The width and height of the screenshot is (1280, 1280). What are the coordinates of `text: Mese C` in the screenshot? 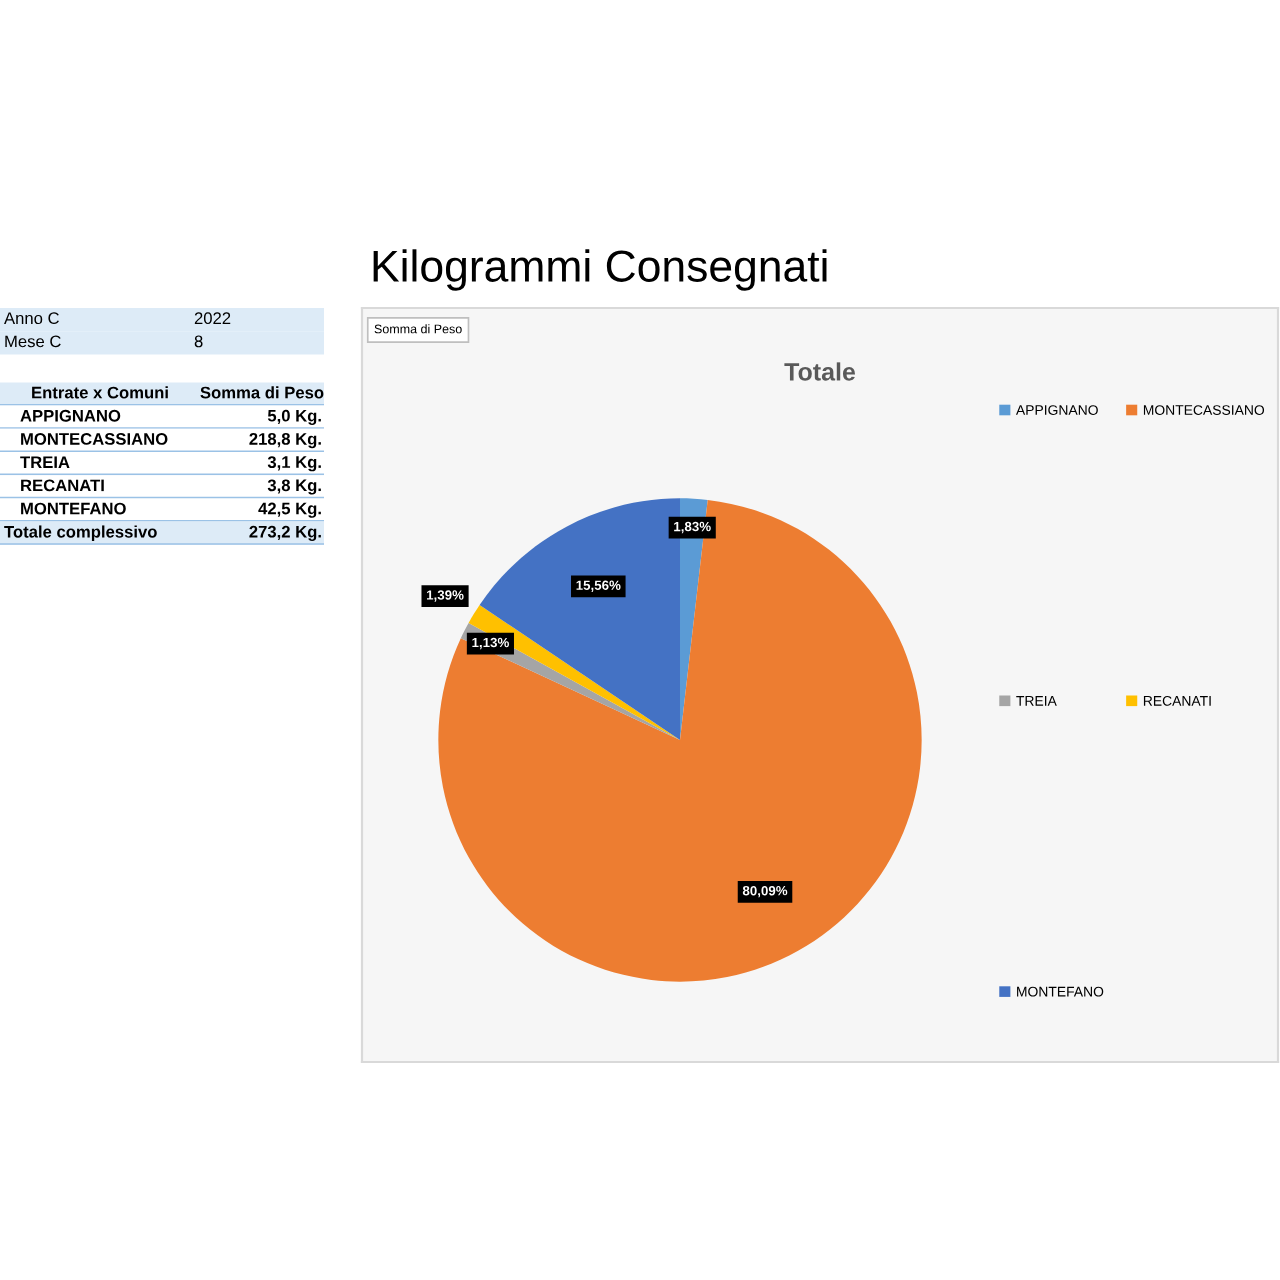 It's located at (33, 341).